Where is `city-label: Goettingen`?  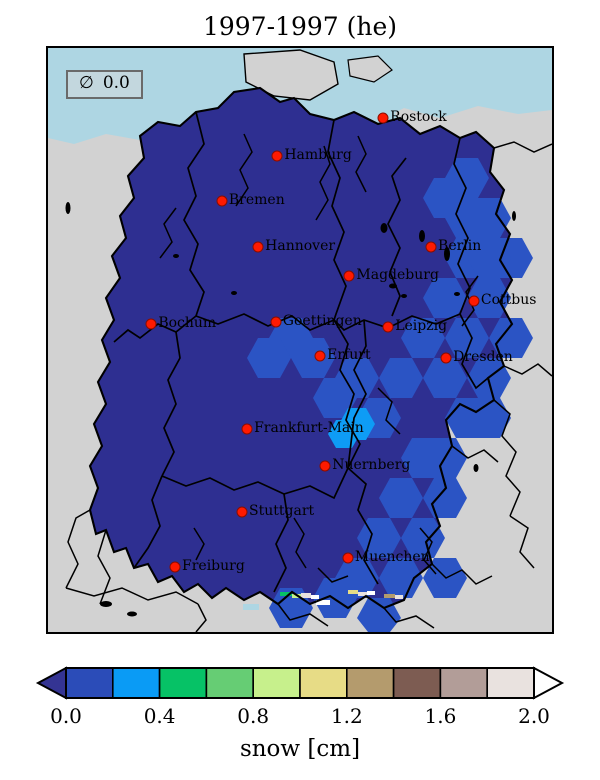 city-label: Goettingen is located at coordinates (322, 321).